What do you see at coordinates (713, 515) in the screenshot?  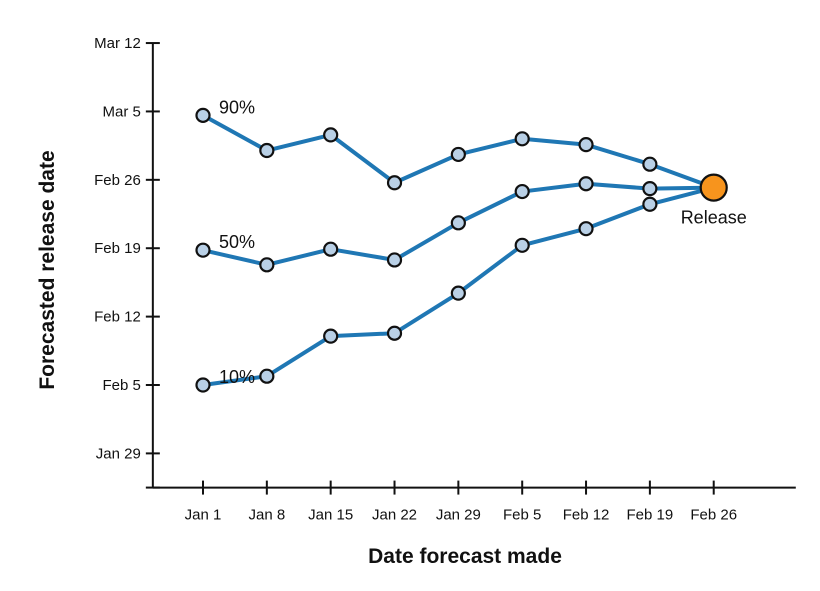 I see `x-tick-label-8: Feb 26` at bounding box center [713, 515].